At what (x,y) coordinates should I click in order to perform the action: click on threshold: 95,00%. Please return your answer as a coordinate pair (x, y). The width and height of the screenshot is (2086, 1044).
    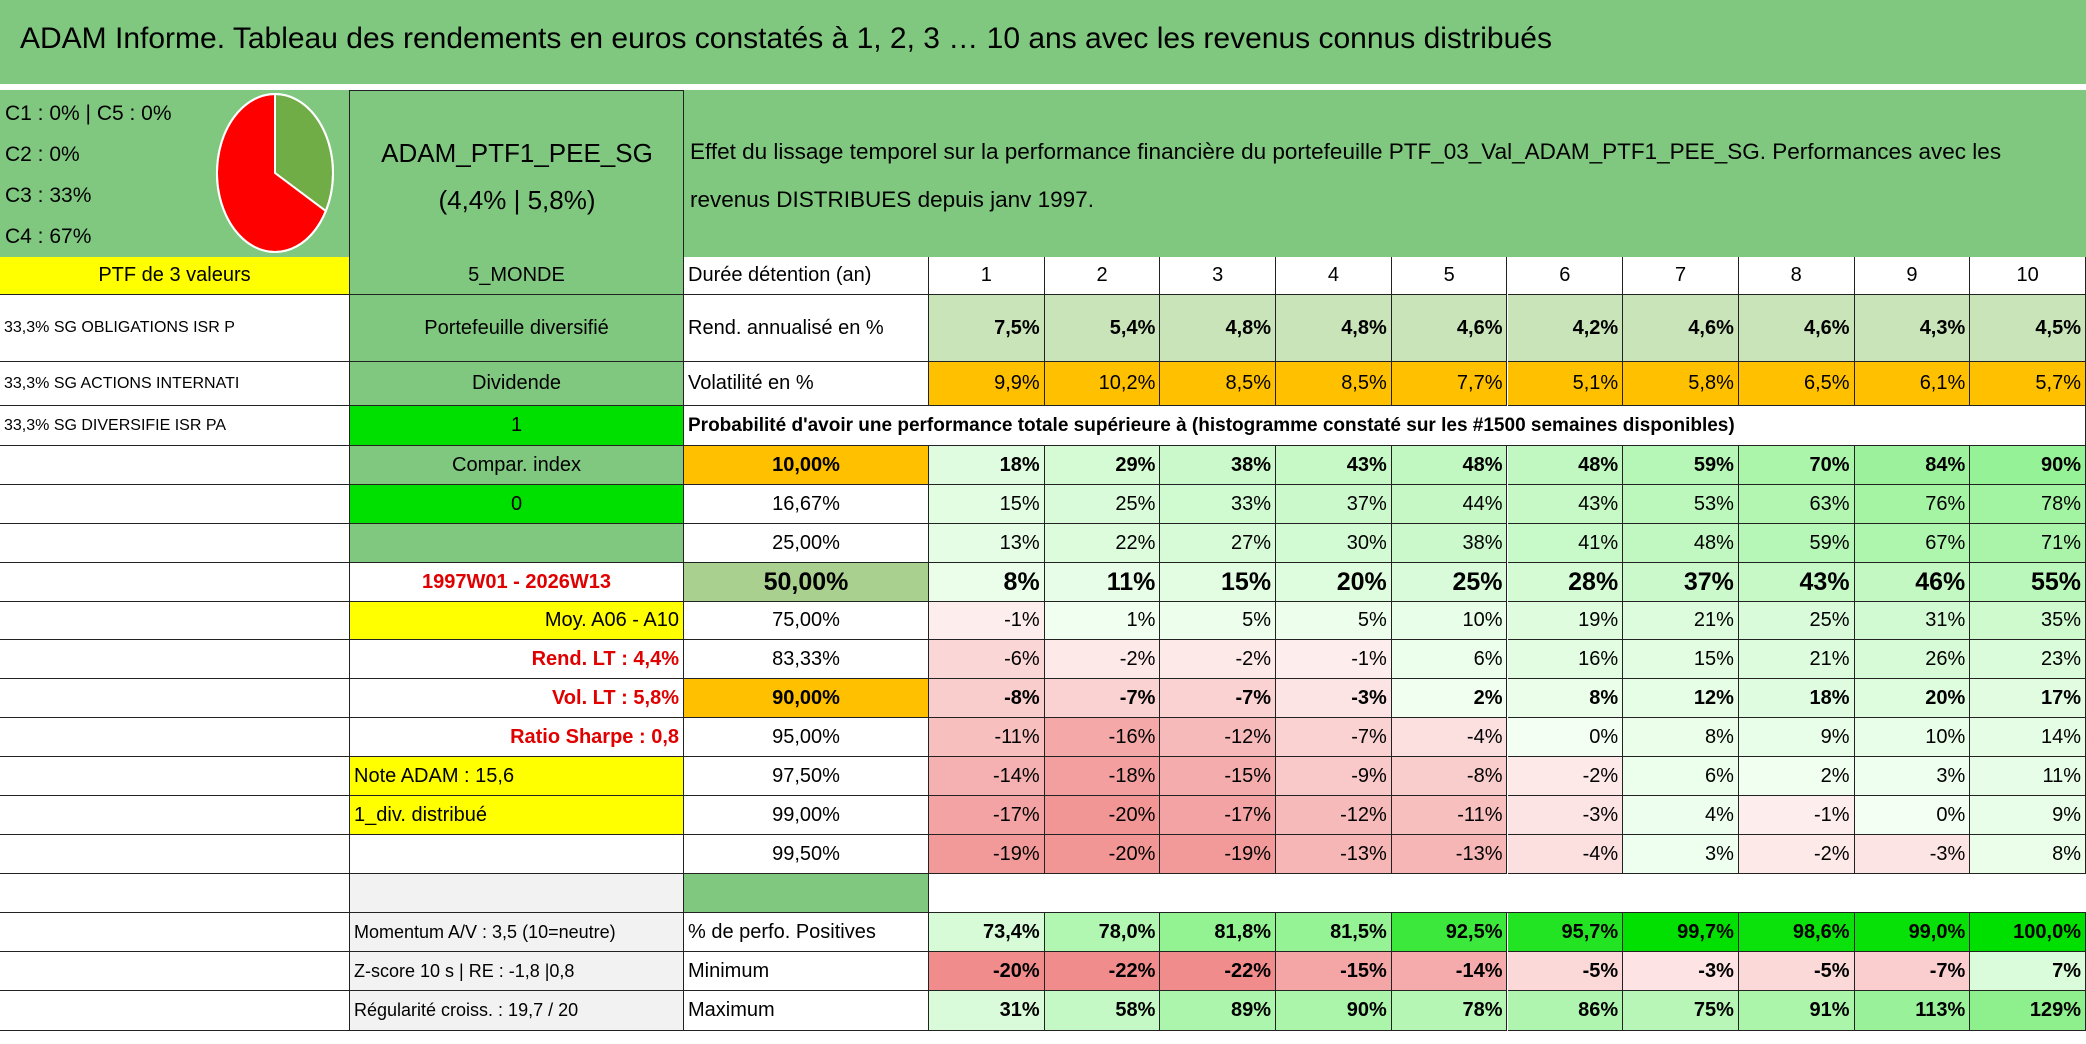
    Looking at the image, I should click on (806, 737).